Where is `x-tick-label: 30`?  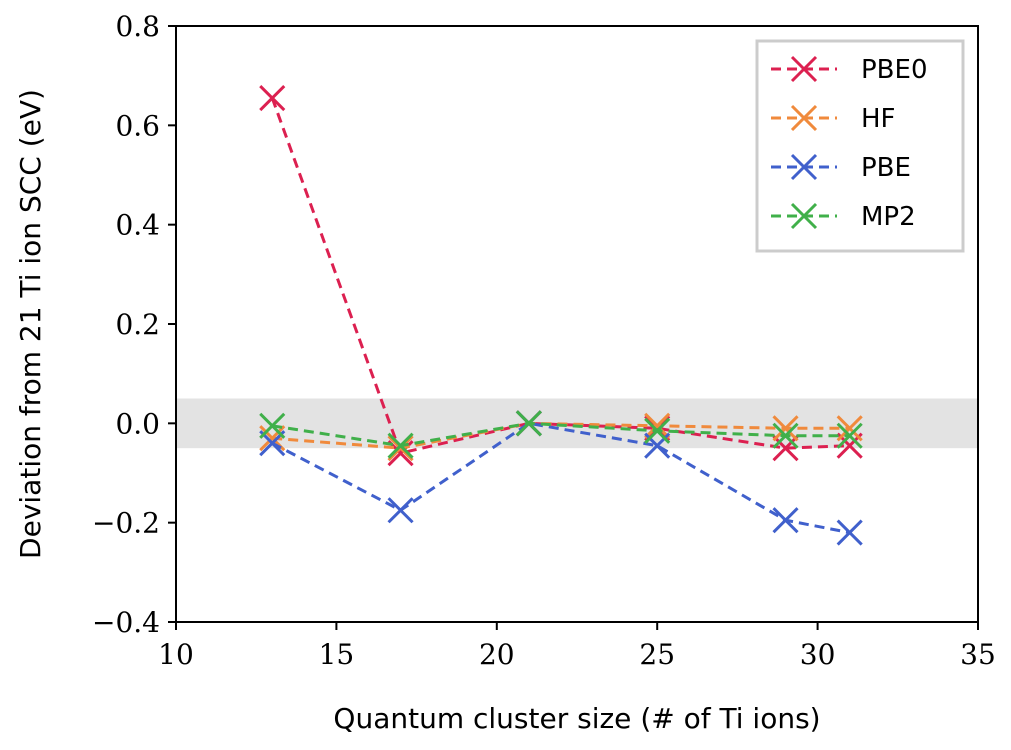 x-tick-label: 30 is located at coordinates (818, 654).